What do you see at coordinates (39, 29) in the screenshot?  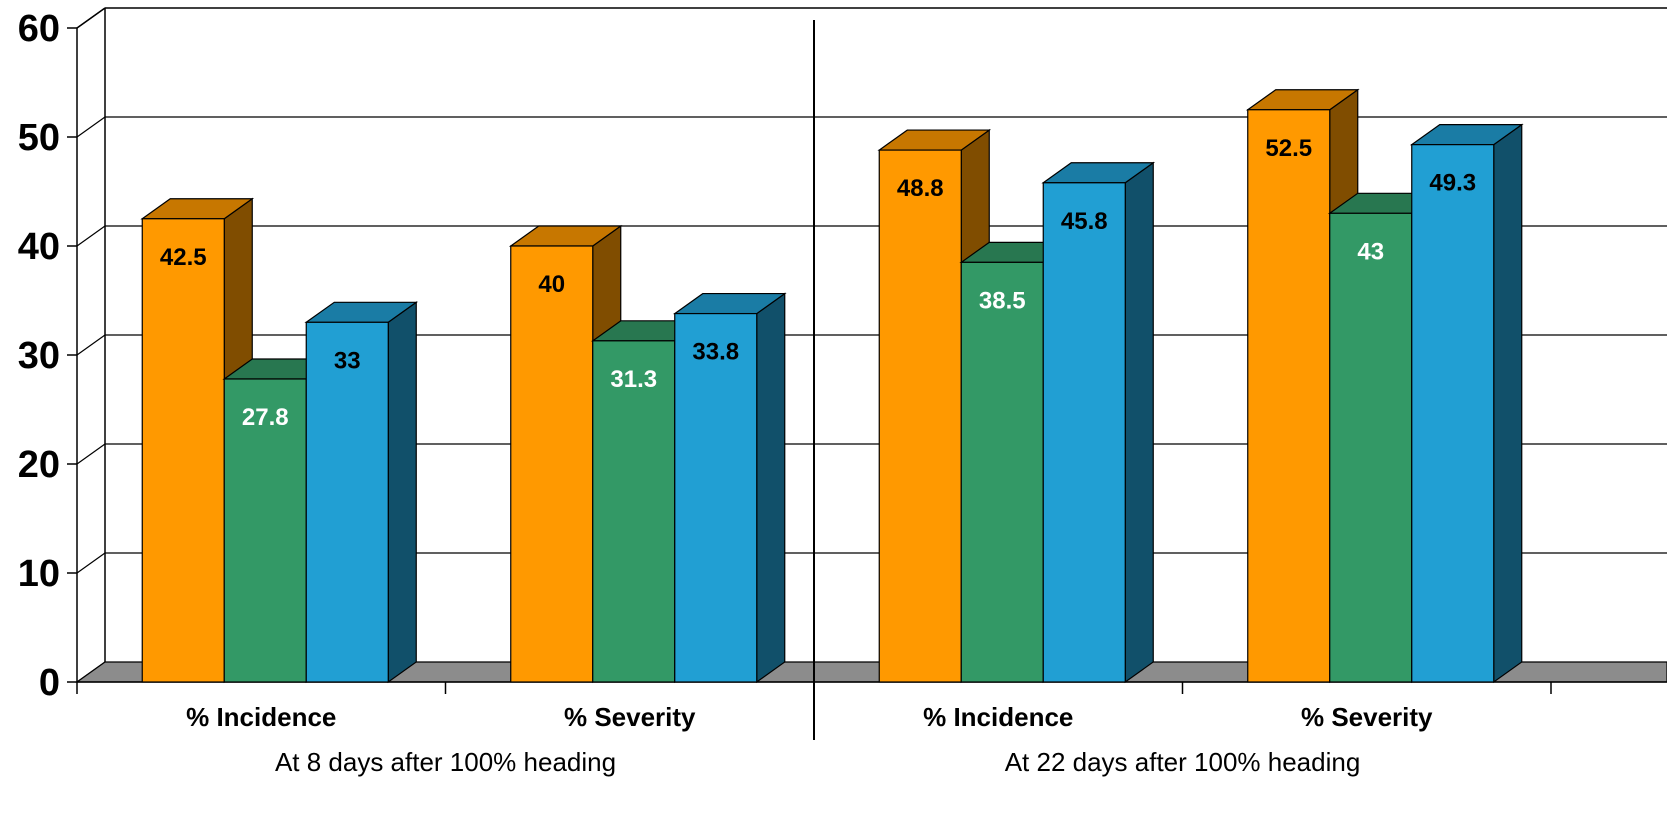 I see `y-tick-label: 60` at bounding box center [39, 29].